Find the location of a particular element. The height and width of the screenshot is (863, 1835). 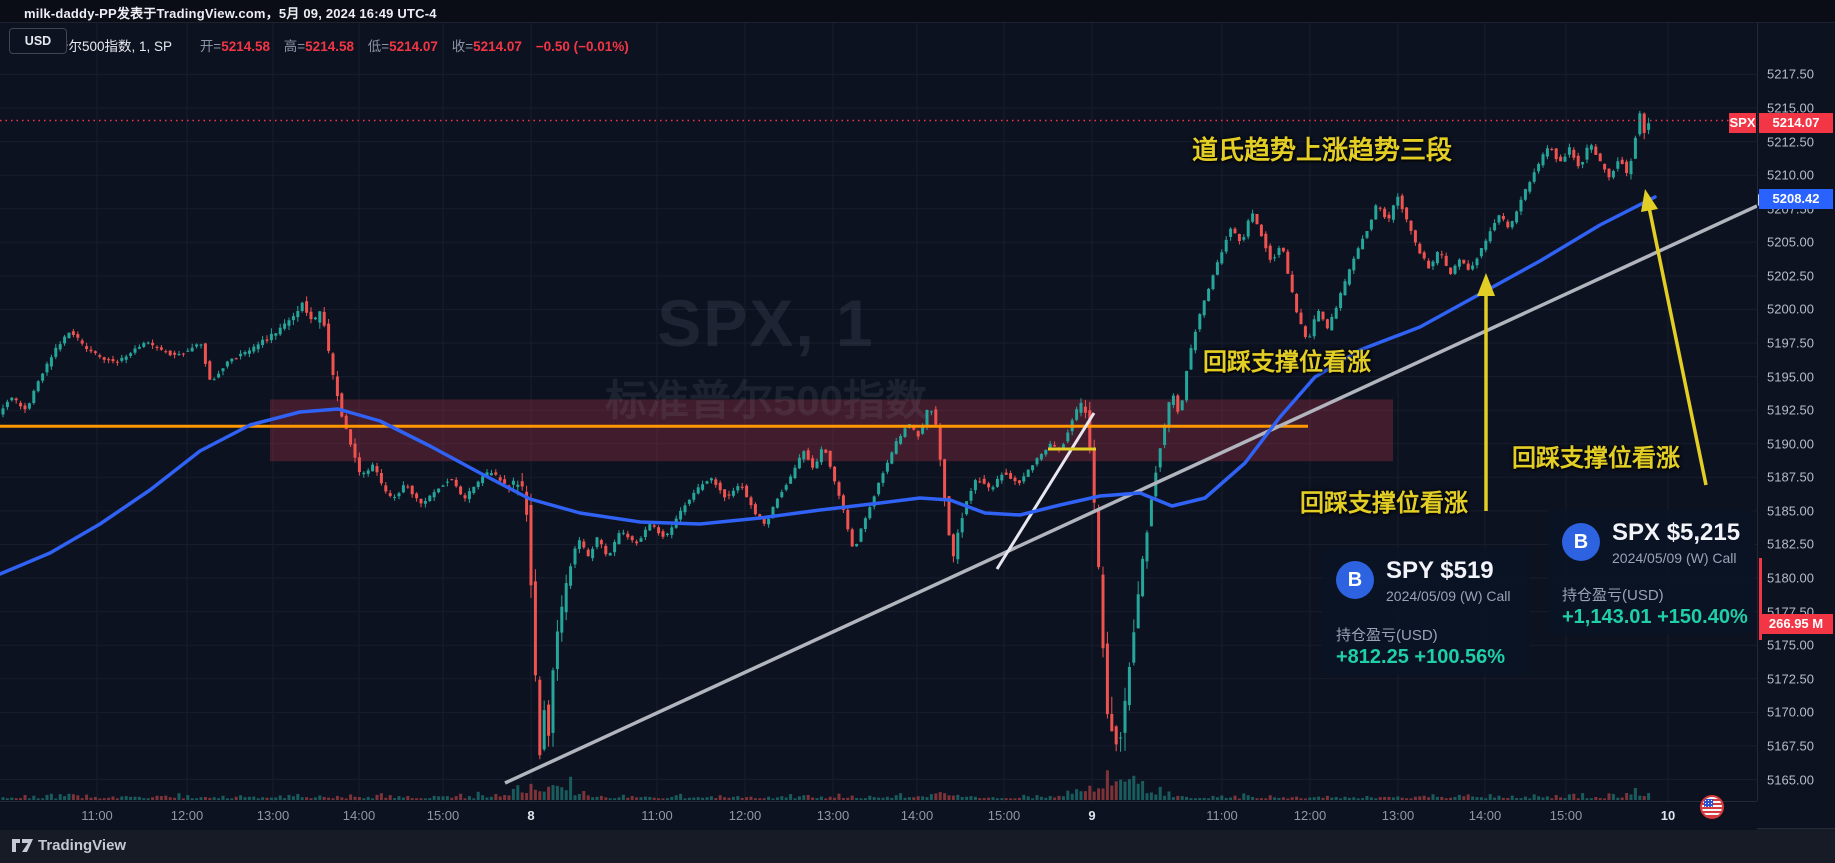

time-label-day: 10 is located at coordinates (1668, 815).